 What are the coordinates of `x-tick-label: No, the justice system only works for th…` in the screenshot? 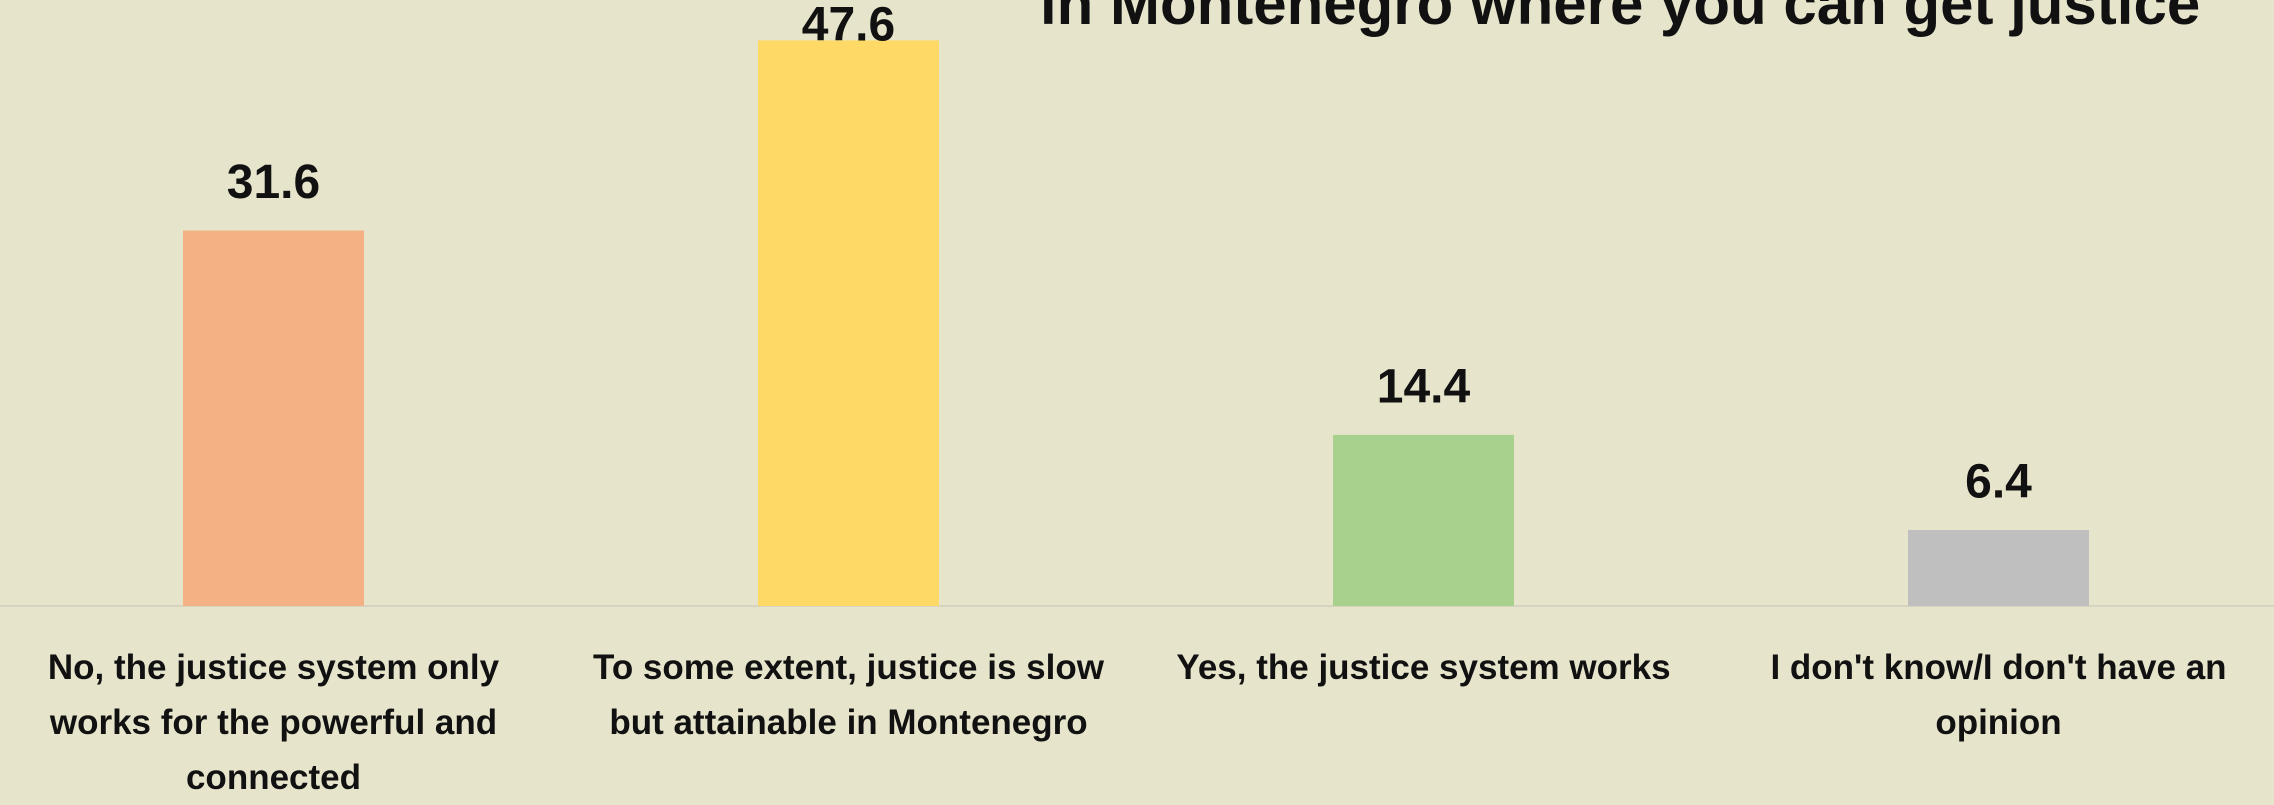 It's located at (277, 722).